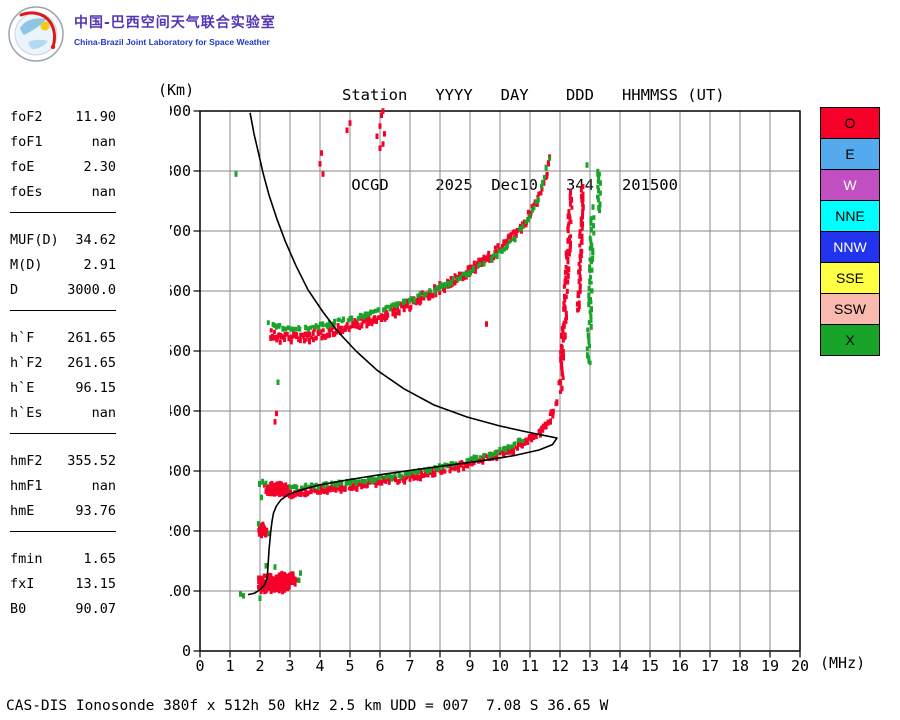  I want to click on svg-text: 400, so click(180, 411).